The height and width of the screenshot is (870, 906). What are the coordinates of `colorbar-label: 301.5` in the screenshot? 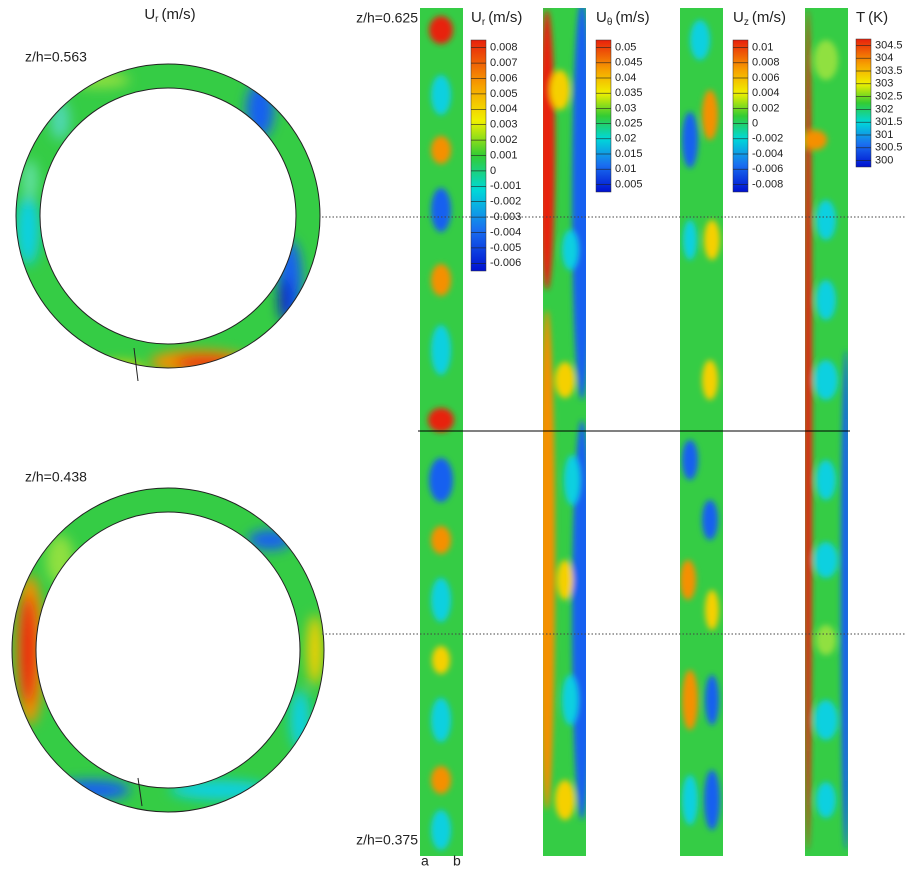 It's located at (889, 122).